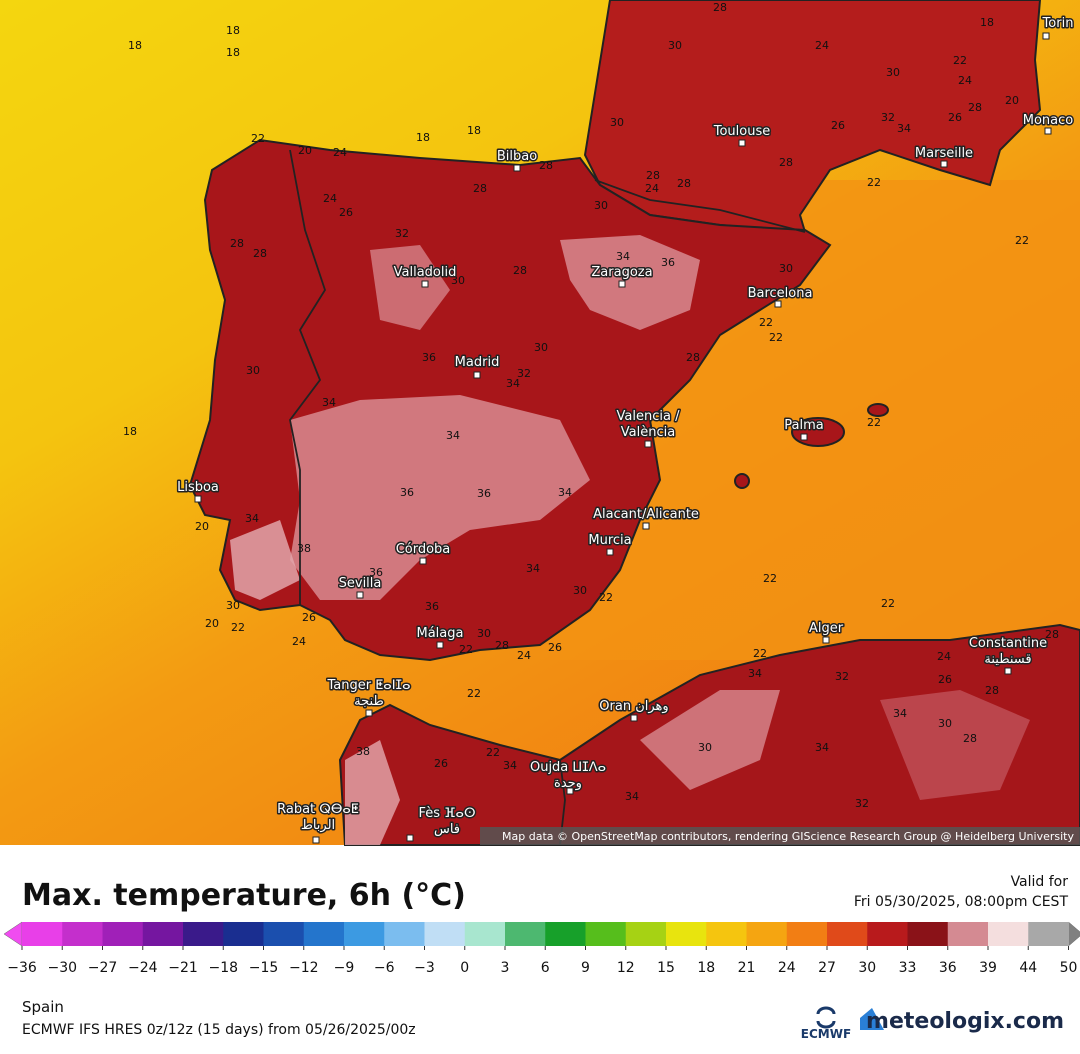  I want to click on colorbar-tick-label: 27, so click(827, 968).